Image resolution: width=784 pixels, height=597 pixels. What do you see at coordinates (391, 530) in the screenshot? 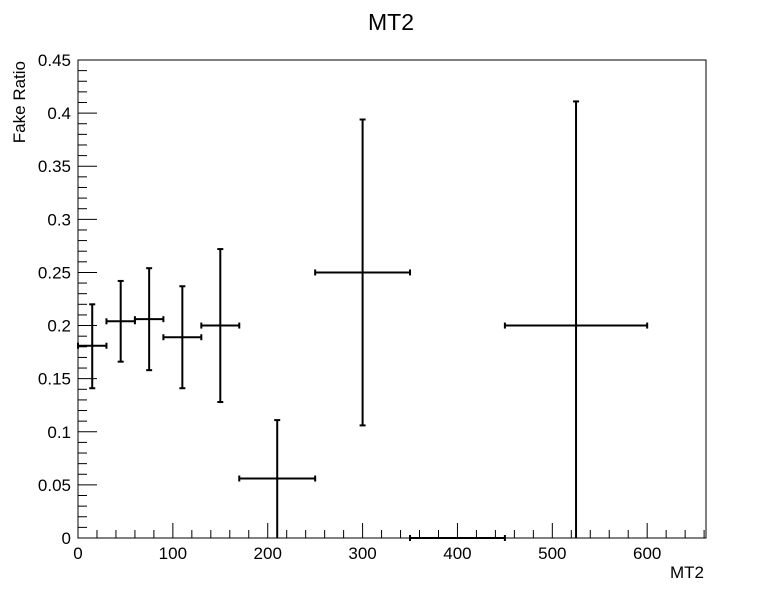
I see `x-axis-ticks` at bounding box center [391, 530].